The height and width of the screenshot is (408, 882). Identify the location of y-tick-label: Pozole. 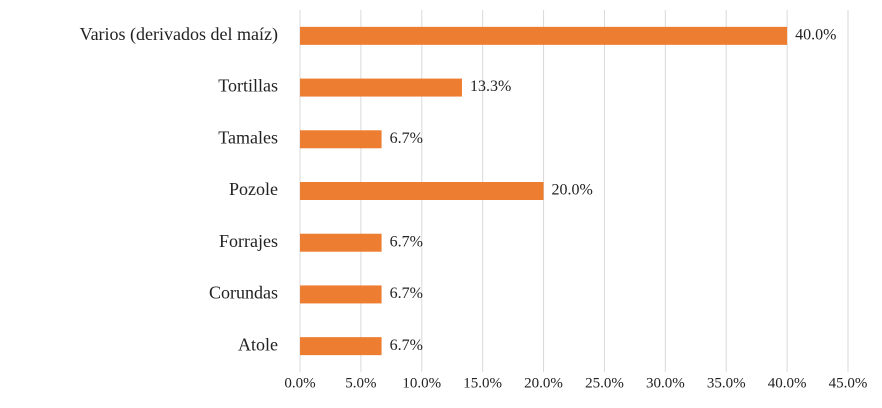
(253, 189).